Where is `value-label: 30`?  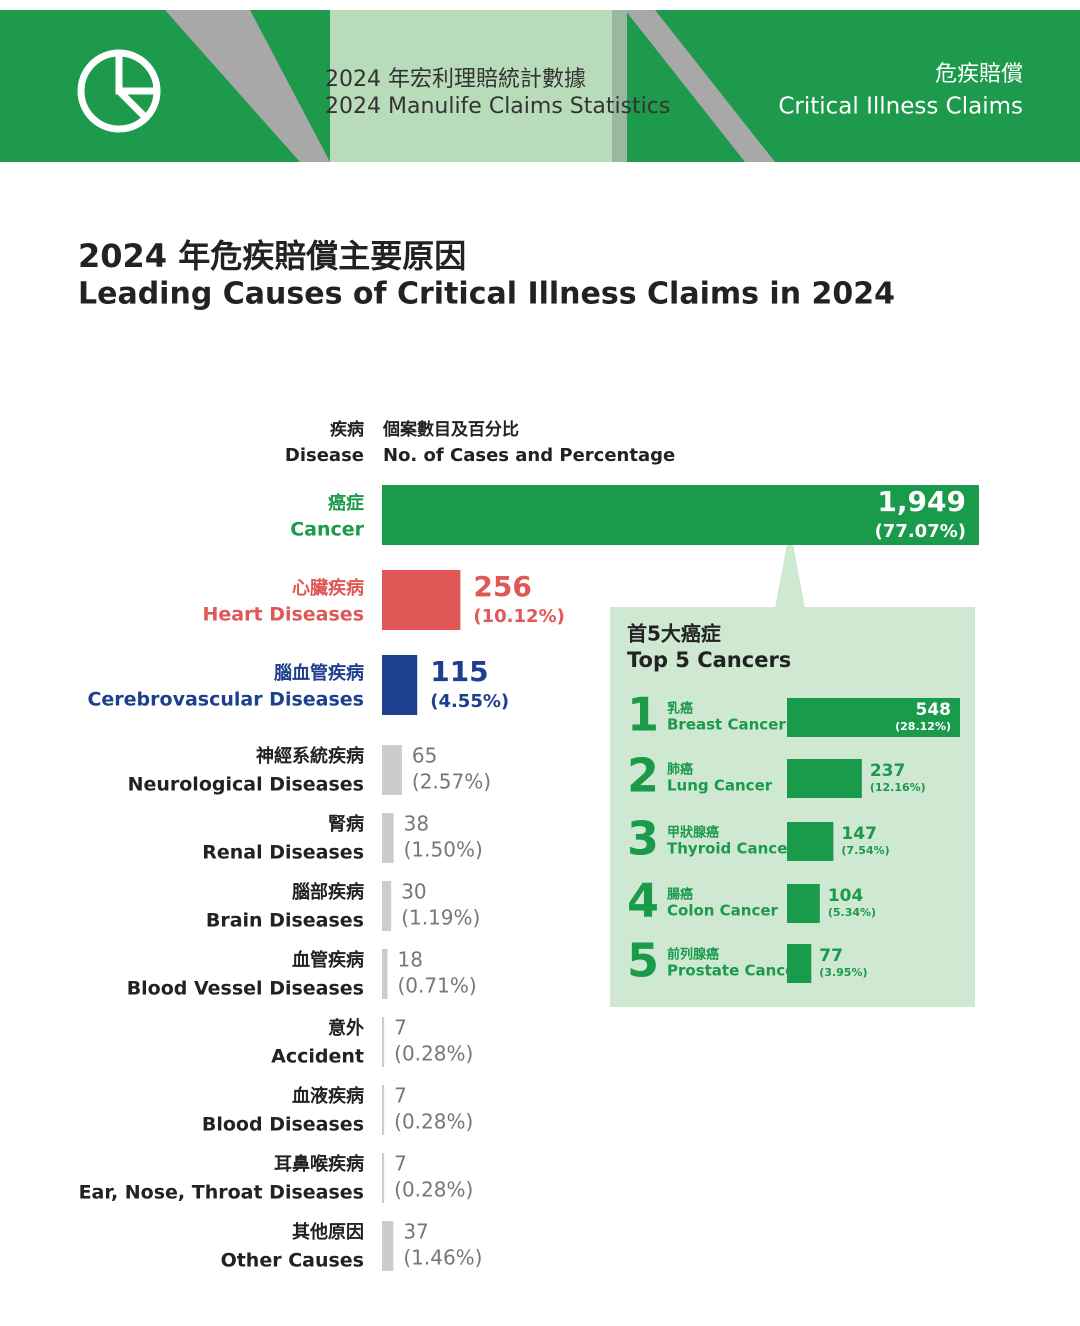 value-label: 30 is located at coordinates (413, 892).